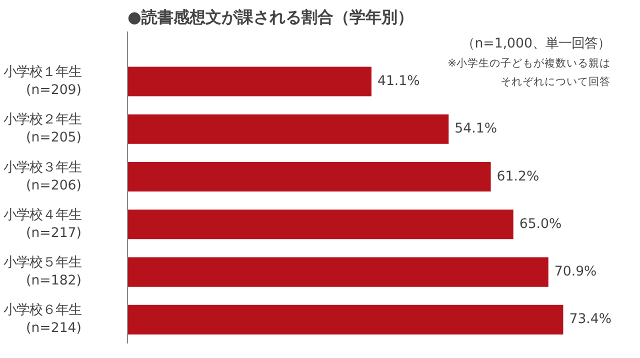  What do you see at coordinates (43, 224) in the screenshot?
I see `y-tick-label: 小学校４年生 (n=217)` at bounding box center [43, 224].